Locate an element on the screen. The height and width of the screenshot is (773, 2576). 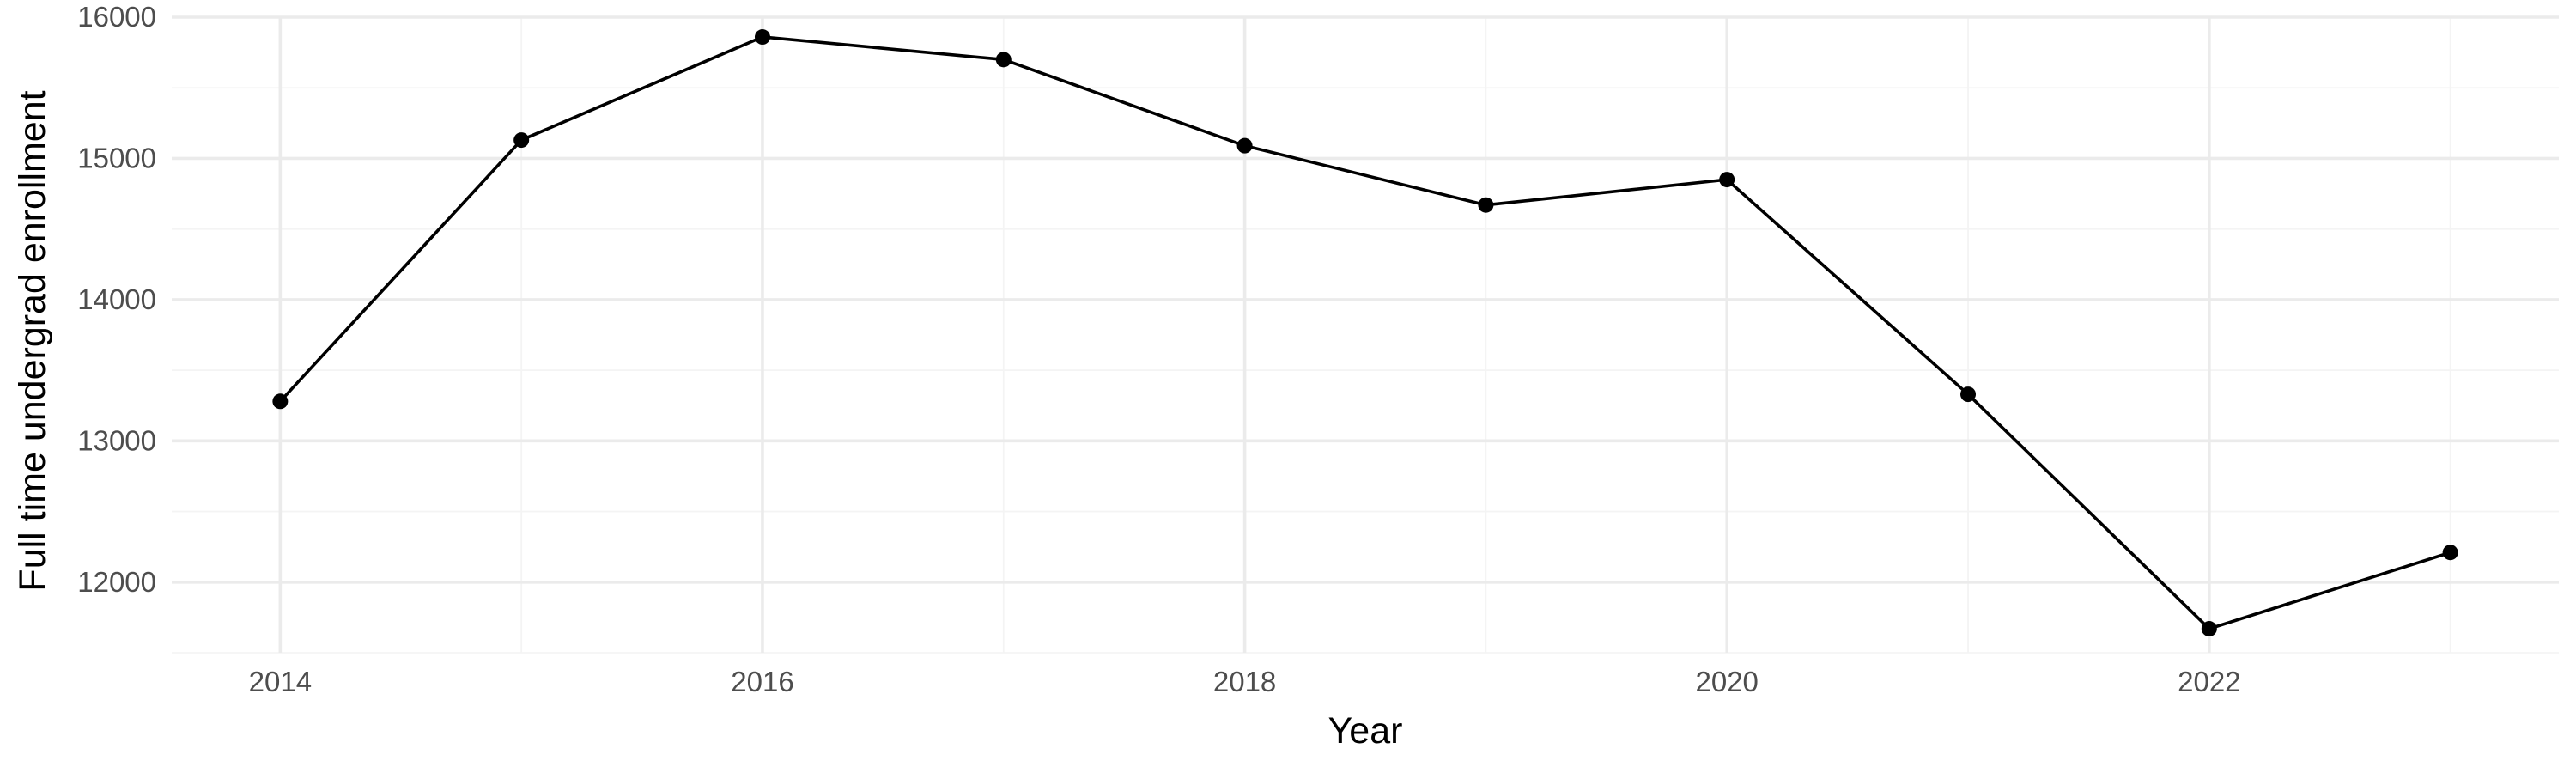
y-tick-label: 13000 is located at coordinates (117, 440).